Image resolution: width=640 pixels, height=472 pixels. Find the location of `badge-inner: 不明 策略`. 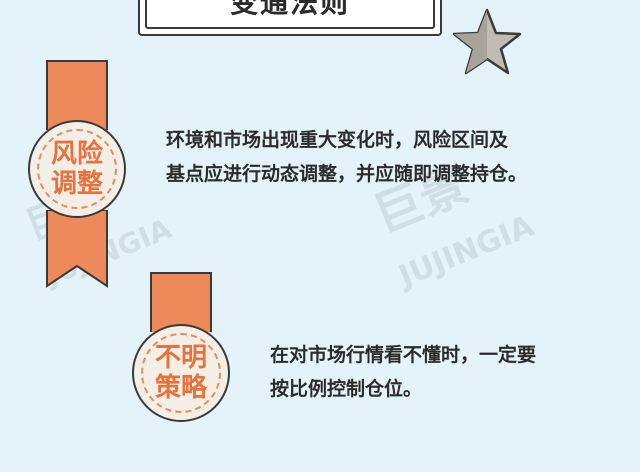

badge-inner: 不明 策略 is located at coordinates (181, 373).